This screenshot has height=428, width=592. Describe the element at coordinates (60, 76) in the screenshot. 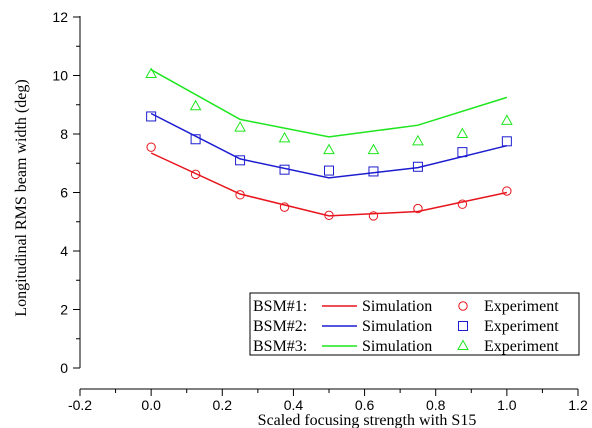

I see `y-tick-label: 10` at that location.